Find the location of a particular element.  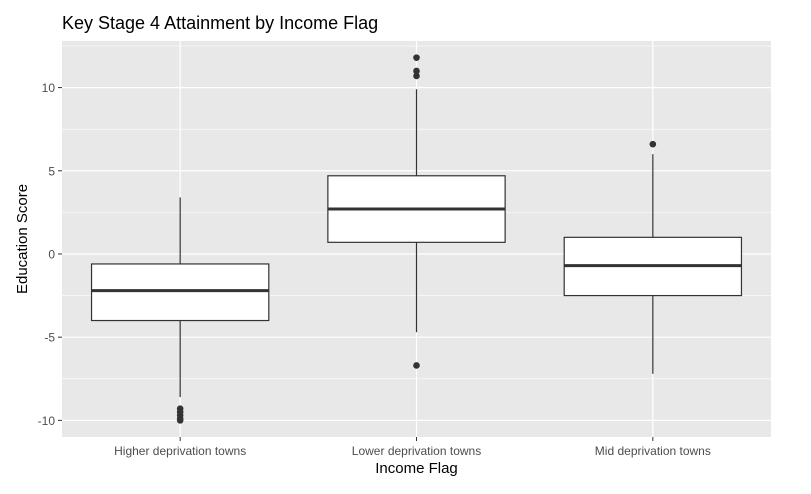

y-axis-ticks: -10 -5 0 5 10 is located at coordinates (50, 254).